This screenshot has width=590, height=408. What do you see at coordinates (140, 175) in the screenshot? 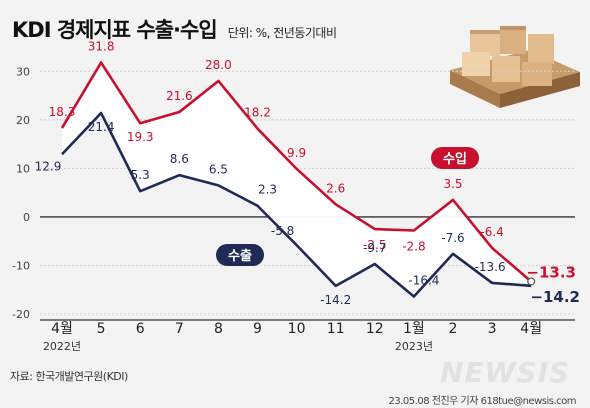
I see `export-value-label: 5.3` at bounding box center [140, 175].